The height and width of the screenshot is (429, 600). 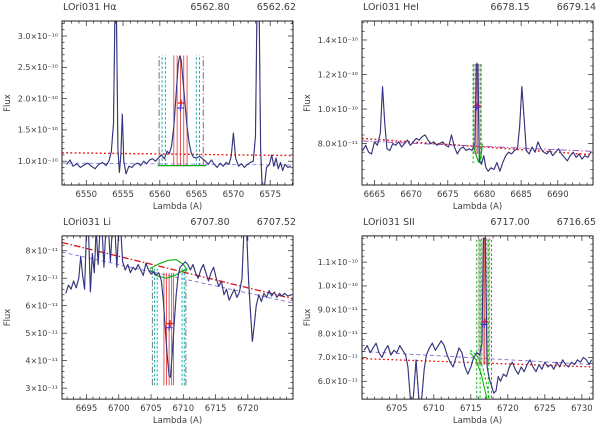 I want to click on y-tick-label: 2.5×10⁻¹⁰, so click(x=38, y=67).